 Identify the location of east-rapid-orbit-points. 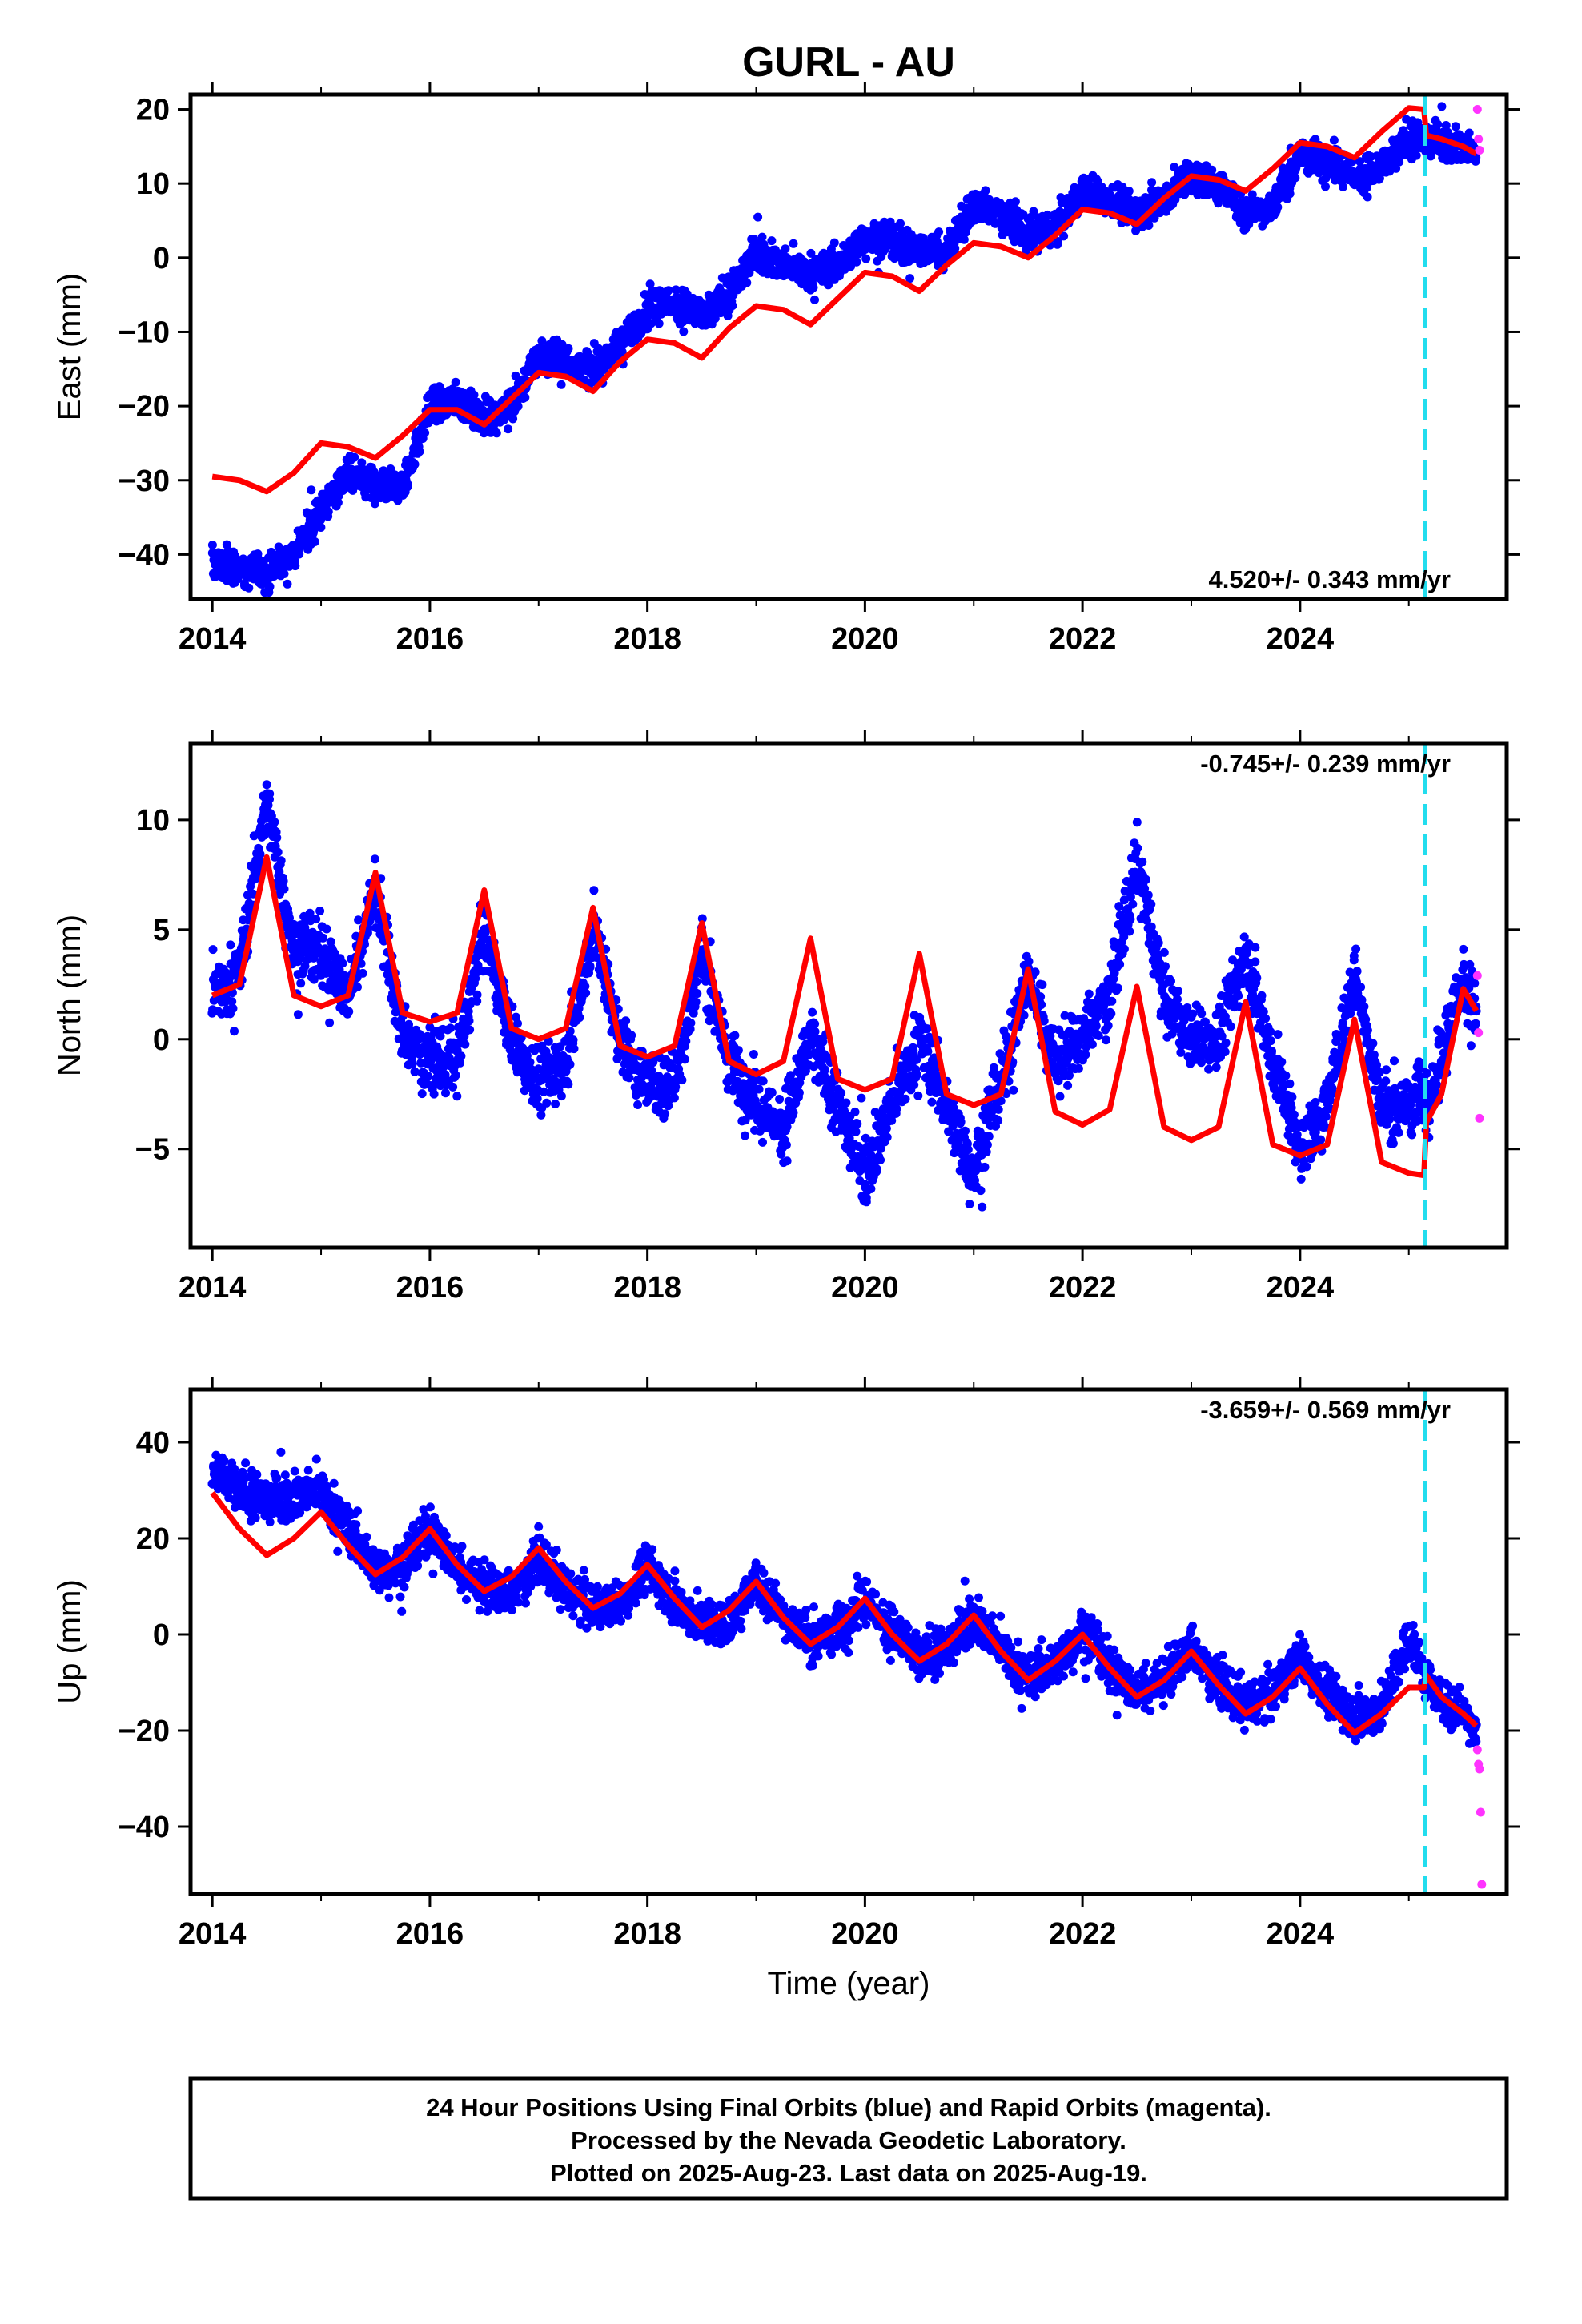
(1478, 130).